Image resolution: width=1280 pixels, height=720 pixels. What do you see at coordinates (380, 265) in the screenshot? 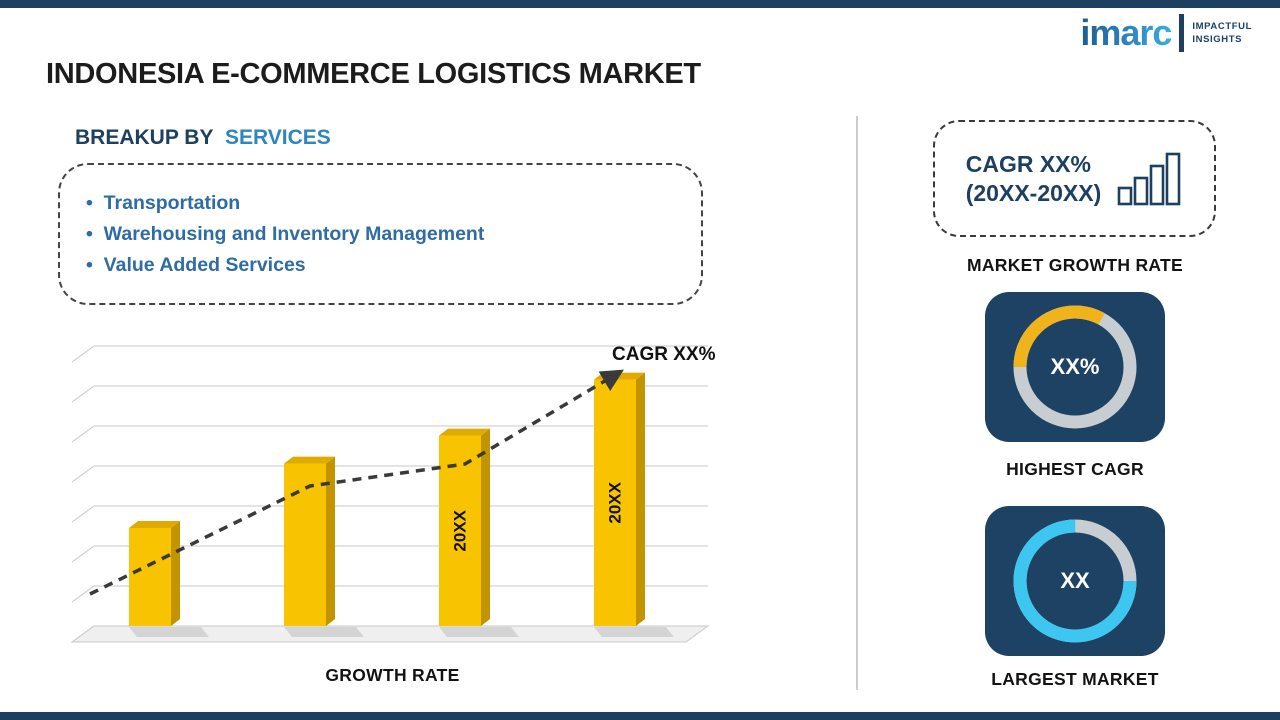
I see `list-item: Value Added Services` at bounding box center [380, 265].